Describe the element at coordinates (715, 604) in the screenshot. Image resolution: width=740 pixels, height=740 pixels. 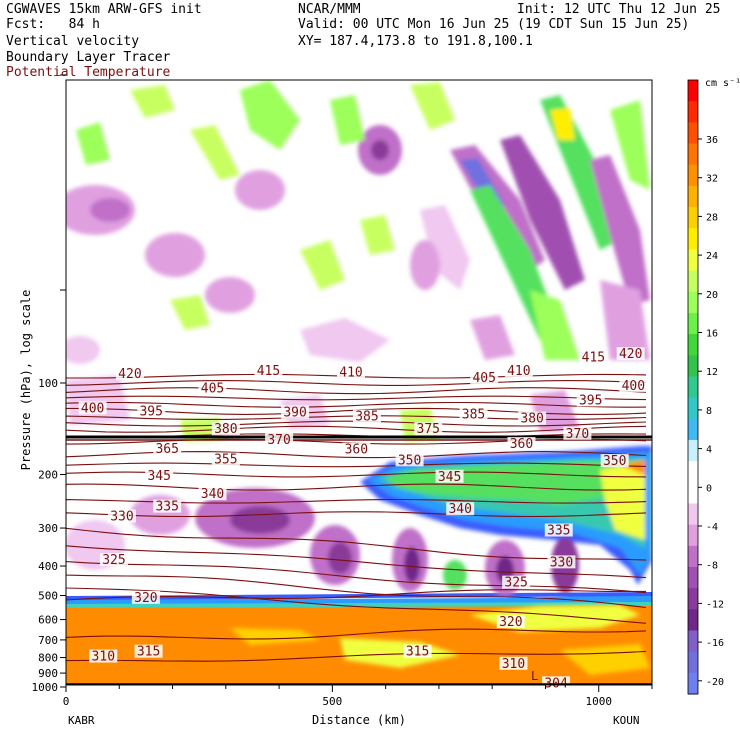
I see `colorbar-label: -12` at that location.